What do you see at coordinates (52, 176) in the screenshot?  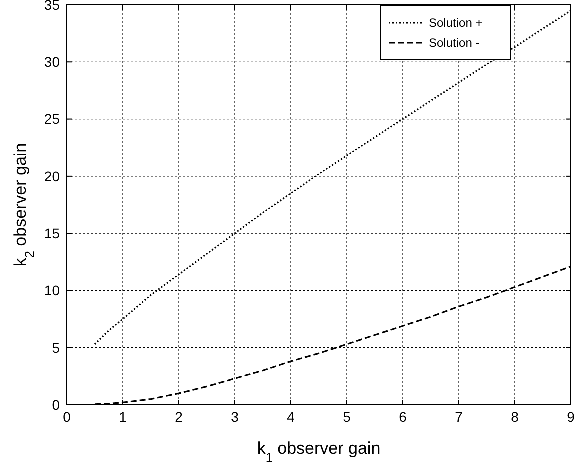 I see `y-tick-label: 20` at bounding box center [52, 176].